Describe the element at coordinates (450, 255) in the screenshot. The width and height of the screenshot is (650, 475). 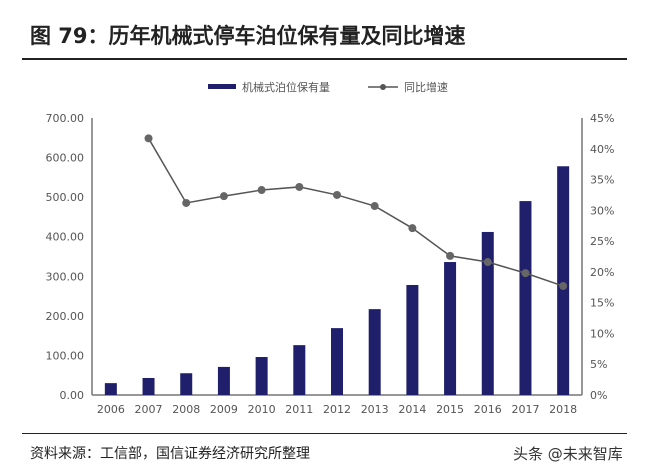
I see `growth-point-2015` at that location.